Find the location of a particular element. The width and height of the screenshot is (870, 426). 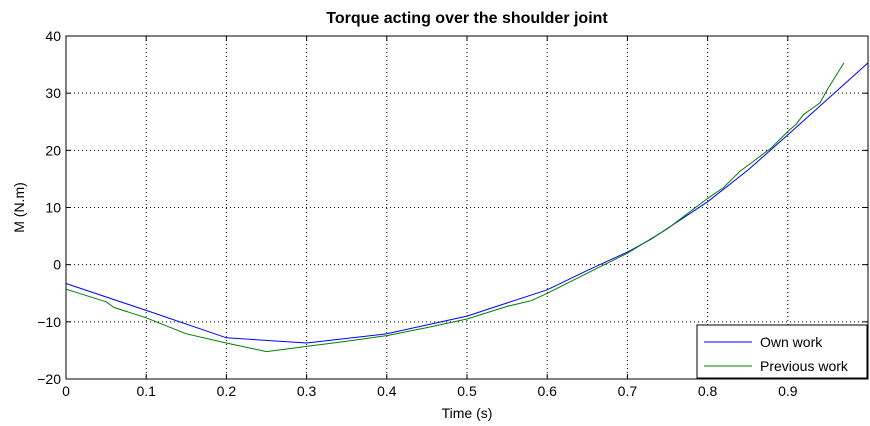

x-tick-label: 0.6 is located at coordinates (547, 391).